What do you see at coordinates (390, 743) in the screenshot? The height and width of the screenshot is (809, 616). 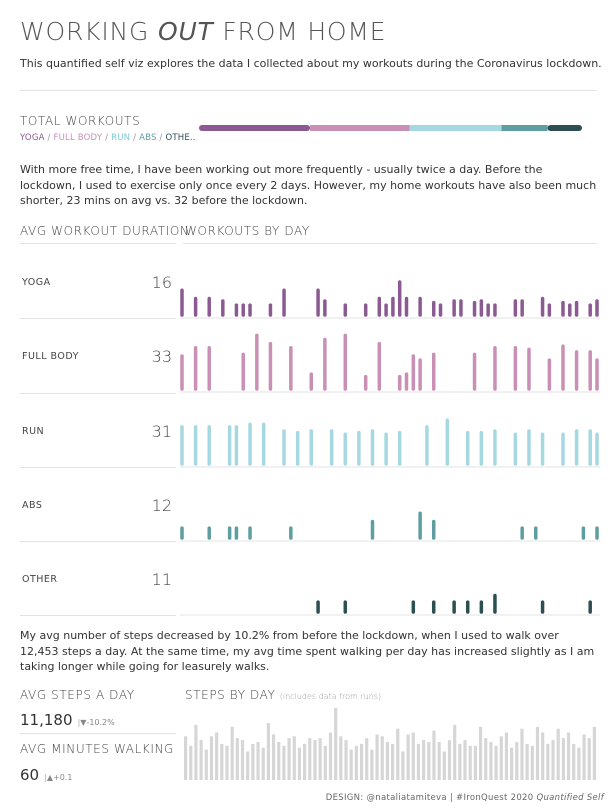 I see `steps-by-day-chart` at bounding box center [390, 743].